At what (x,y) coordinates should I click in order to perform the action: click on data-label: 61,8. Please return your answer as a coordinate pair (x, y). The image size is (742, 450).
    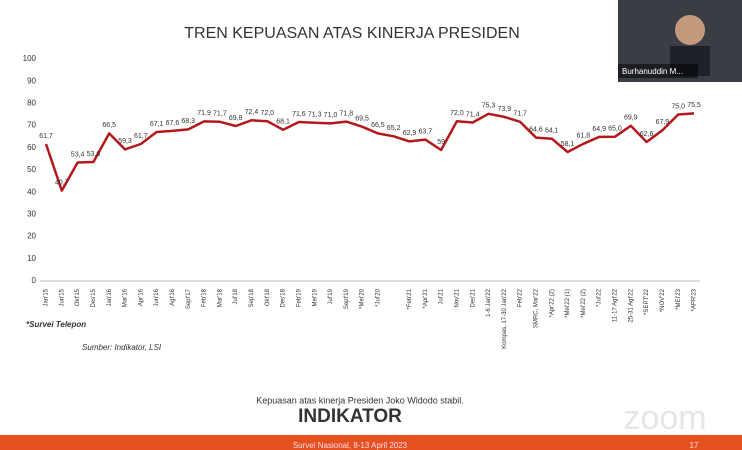
    Looking at the image, I should click on (584, 136).